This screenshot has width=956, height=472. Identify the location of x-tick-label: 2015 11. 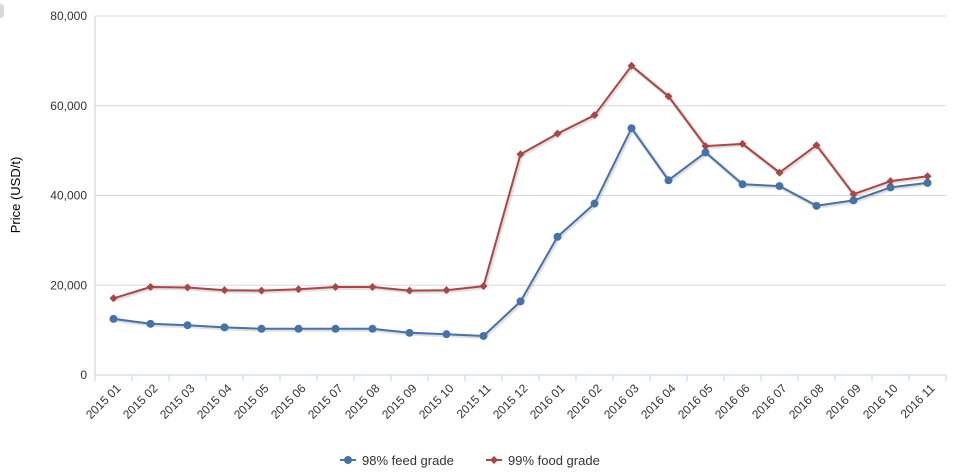
(474, 401).